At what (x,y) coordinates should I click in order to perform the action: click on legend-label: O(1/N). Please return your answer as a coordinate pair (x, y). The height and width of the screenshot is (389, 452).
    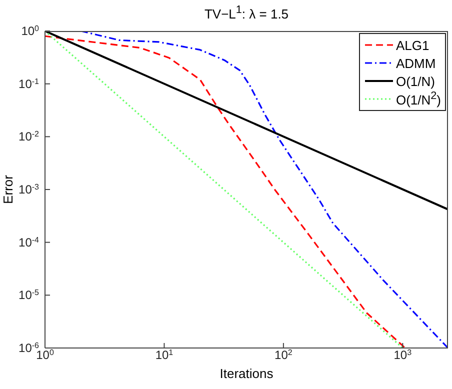
    Looking at the image, I should click on (415, 81).